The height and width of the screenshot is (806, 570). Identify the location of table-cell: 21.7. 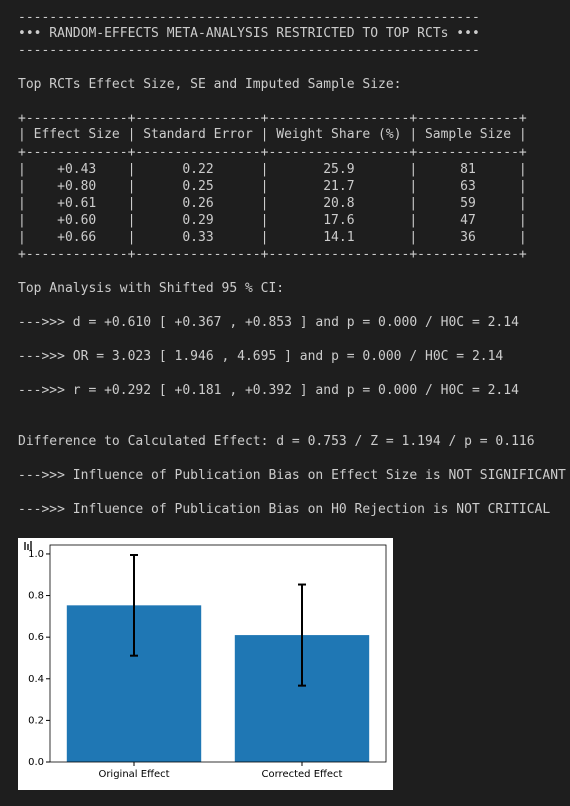
(339, 186).